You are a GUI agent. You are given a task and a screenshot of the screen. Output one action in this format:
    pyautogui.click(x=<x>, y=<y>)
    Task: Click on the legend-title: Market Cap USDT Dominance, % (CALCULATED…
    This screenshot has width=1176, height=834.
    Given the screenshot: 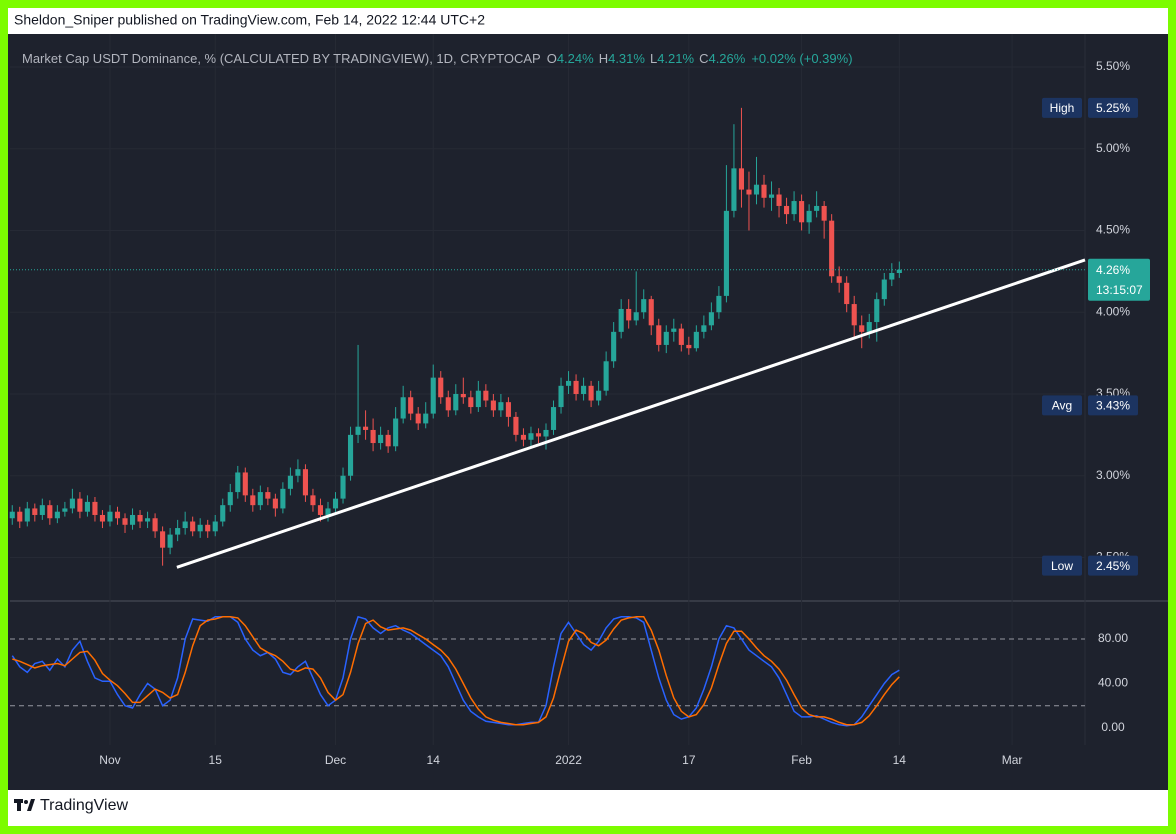 What is the action you would take?
    pyautogui.click(x=281, y=58)
    